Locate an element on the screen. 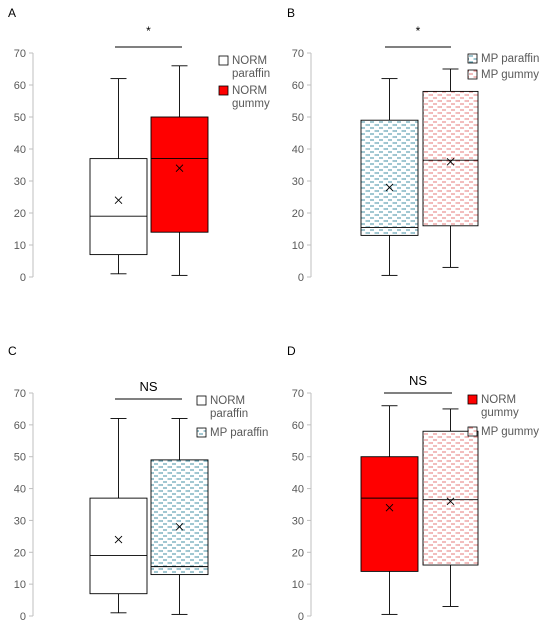 The width and height of the screenshot is (550, 630). panel-letter: A is located at coordinates (12, 13).